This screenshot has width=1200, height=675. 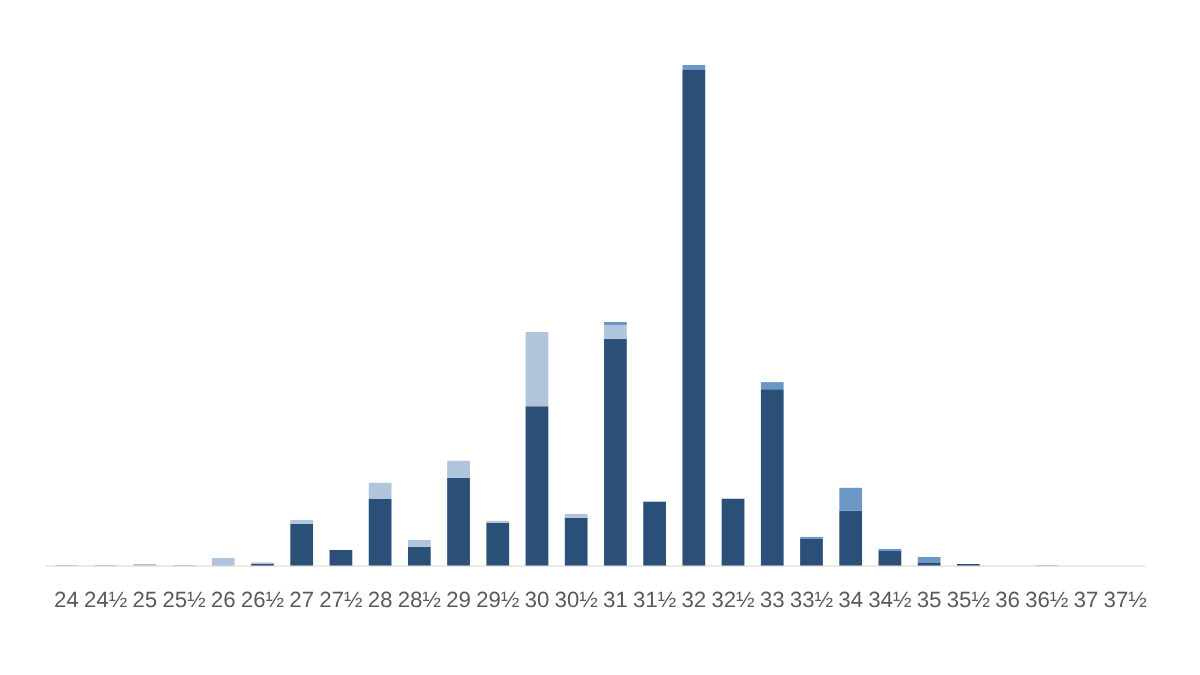 What do you see at coordinates (498, 599) in the screenshot?
I see `x-tick-label: 29½` at bounding box center [498, 599].